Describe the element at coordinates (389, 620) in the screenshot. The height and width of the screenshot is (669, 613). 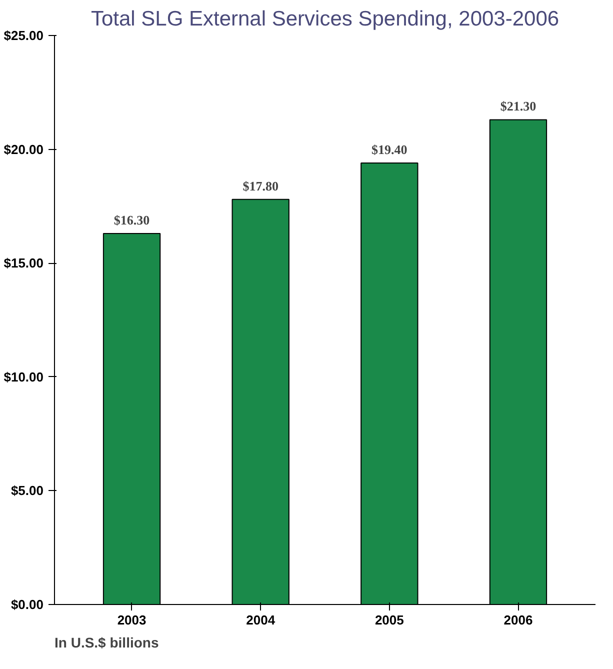
I see `x-tick-label: 2005` at that location.